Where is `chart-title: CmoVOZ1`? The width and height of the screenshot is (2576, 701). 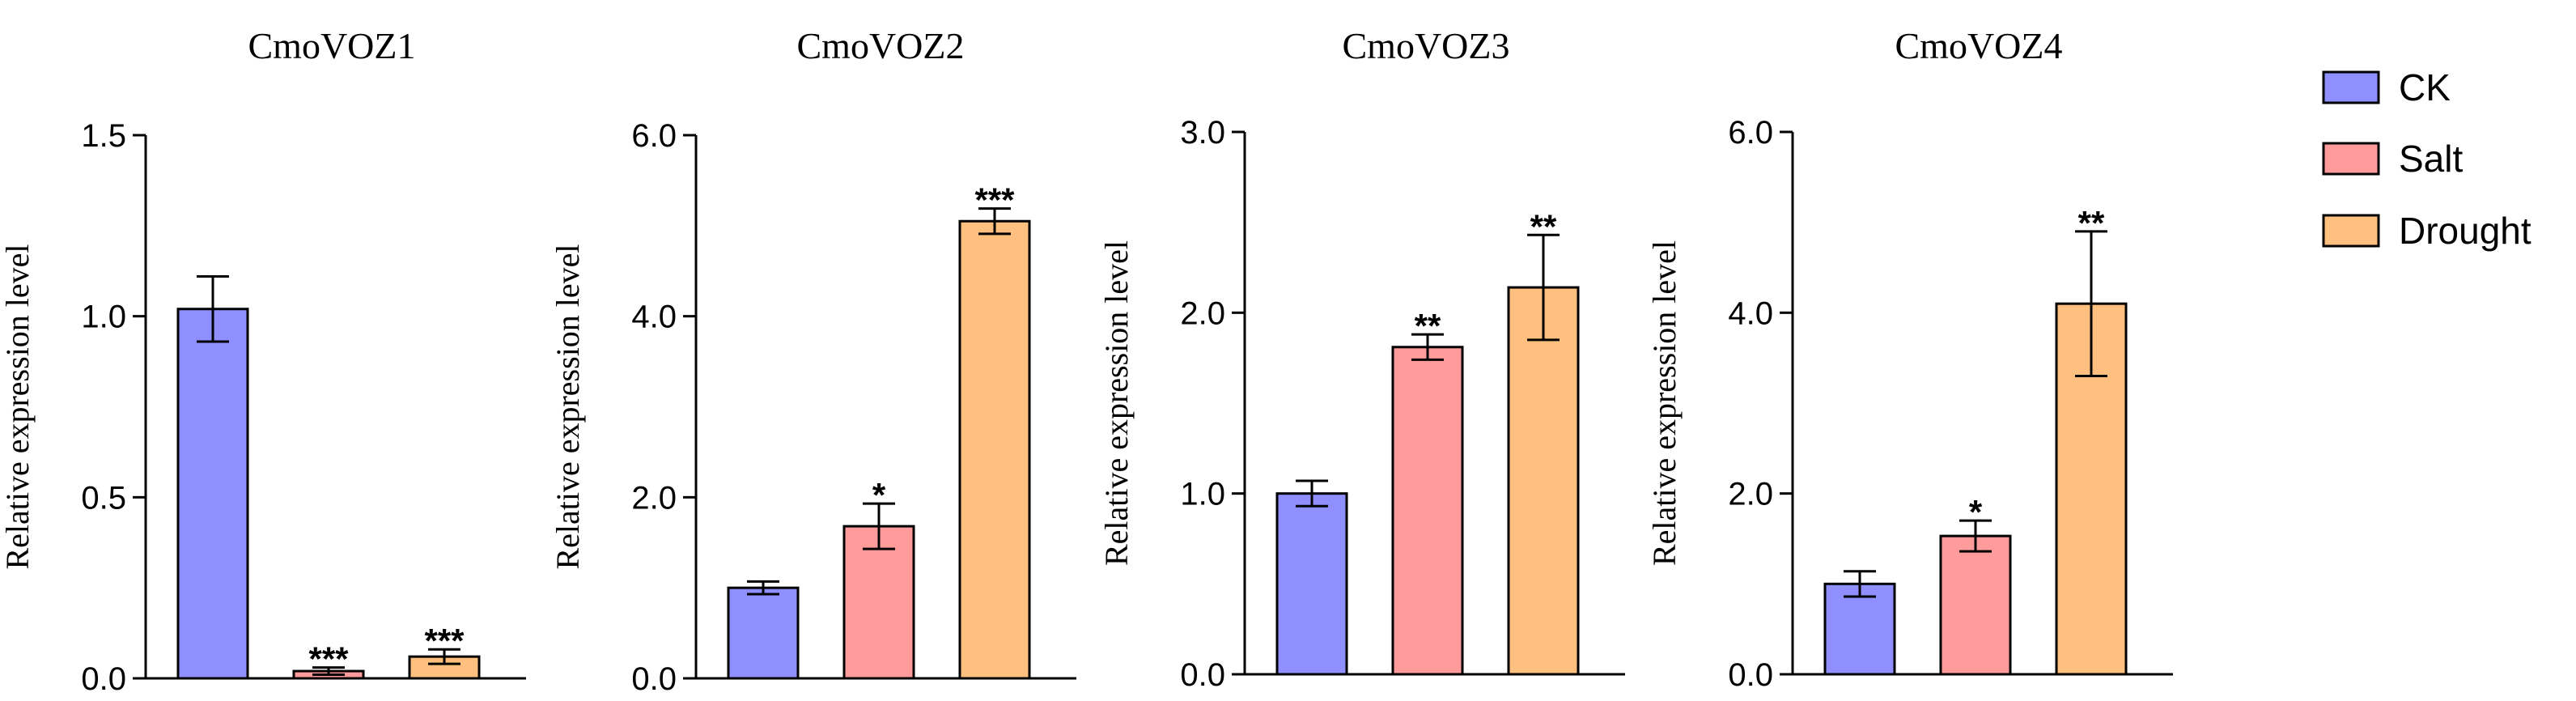
chart-title: CmoVOZ1 is located at coordinates (332, 45).